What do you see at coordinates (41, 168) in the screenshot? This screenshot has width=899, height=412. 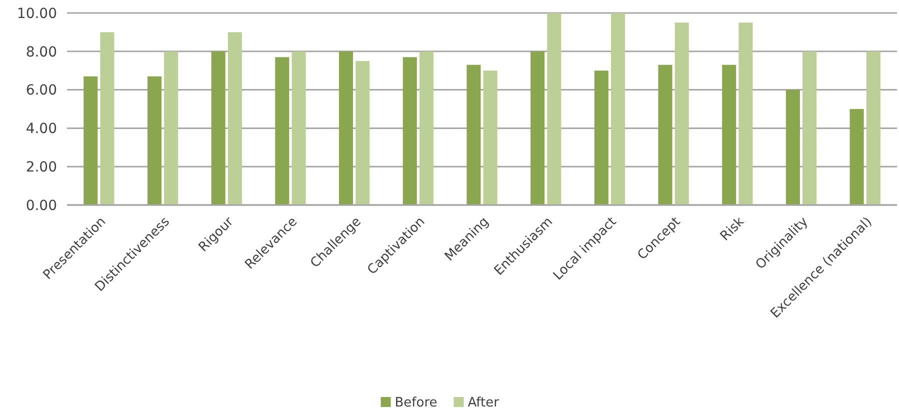 I see `y-tick-label: 2.00` at bounding box center [41, 168].